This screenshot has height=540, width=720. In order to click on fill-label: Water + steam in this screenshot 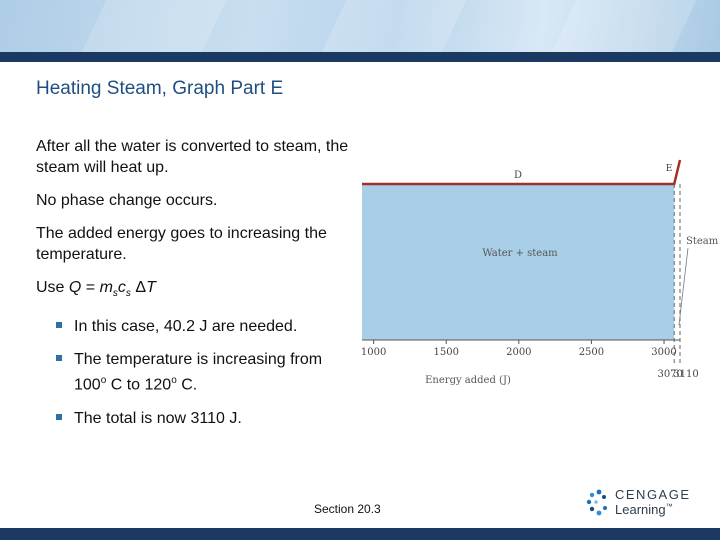, I will do `click(520, 253)`.